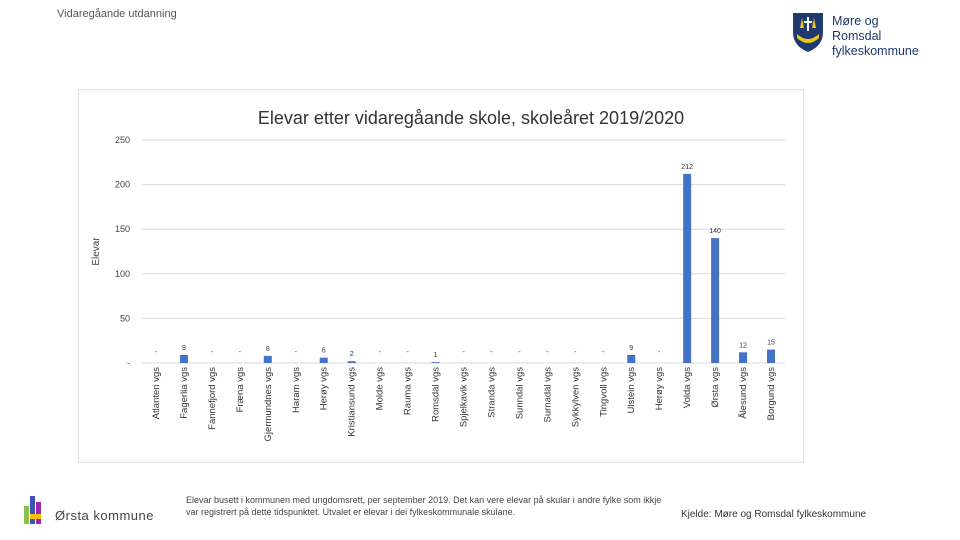 This screenshot has width=960, height=540. What do you see at coordinates (774, 514) in the screenshot?
I see `source-note: Kjelde: Møre og Romsdal fylkeskommune` at bounding box center [774, 514].